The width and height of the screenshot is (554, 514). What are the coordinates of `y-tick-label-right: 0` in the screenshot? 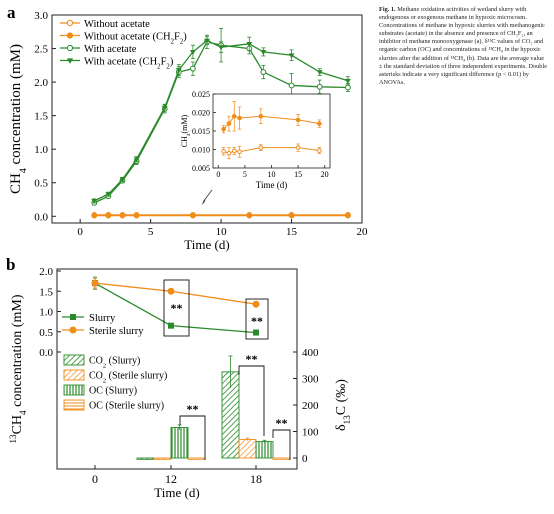 It's located at (305, 459).